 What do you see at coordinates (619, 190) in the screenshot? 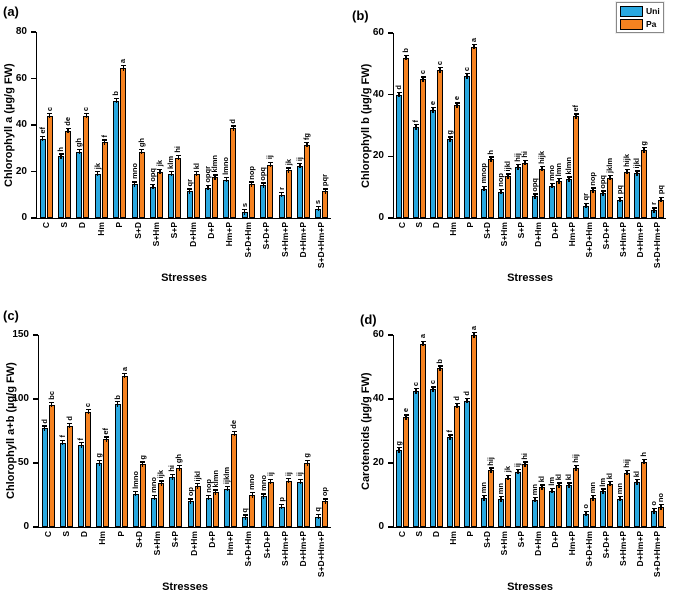
I see `significance-letter: pq` at bounding box center [619, 190].